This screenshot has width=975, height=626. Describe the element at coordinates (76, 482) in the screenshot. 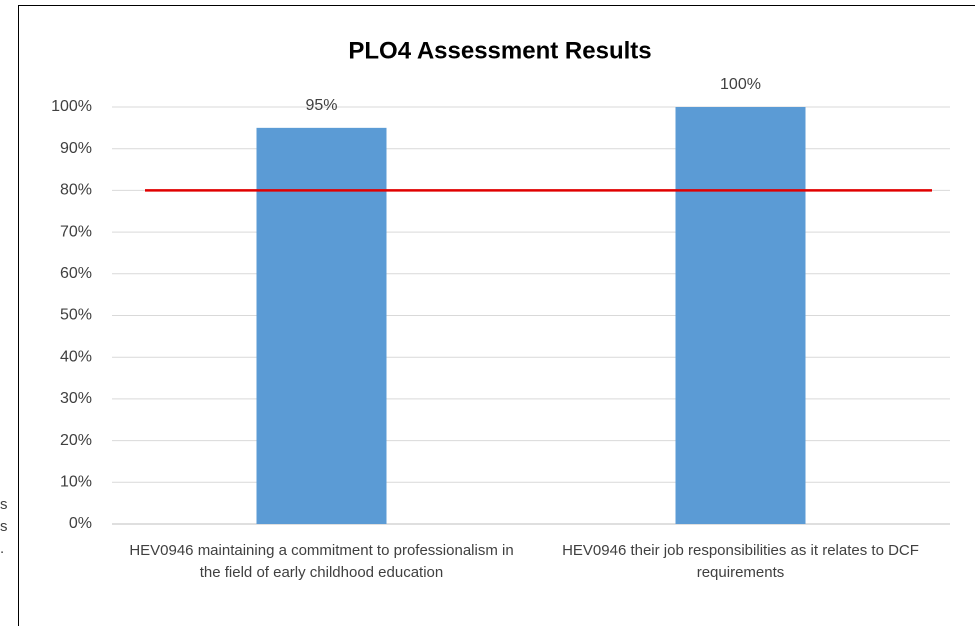

I see `y-tick-label: 10%` at that location.